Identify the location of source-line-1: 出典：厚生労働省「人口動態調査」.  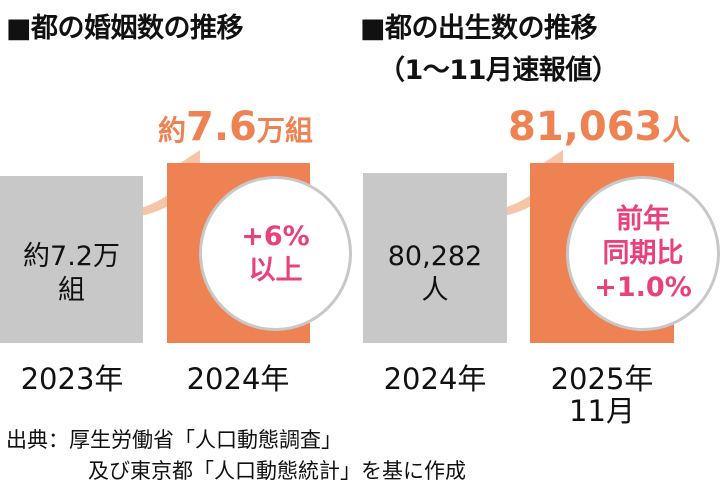
(174, 440).